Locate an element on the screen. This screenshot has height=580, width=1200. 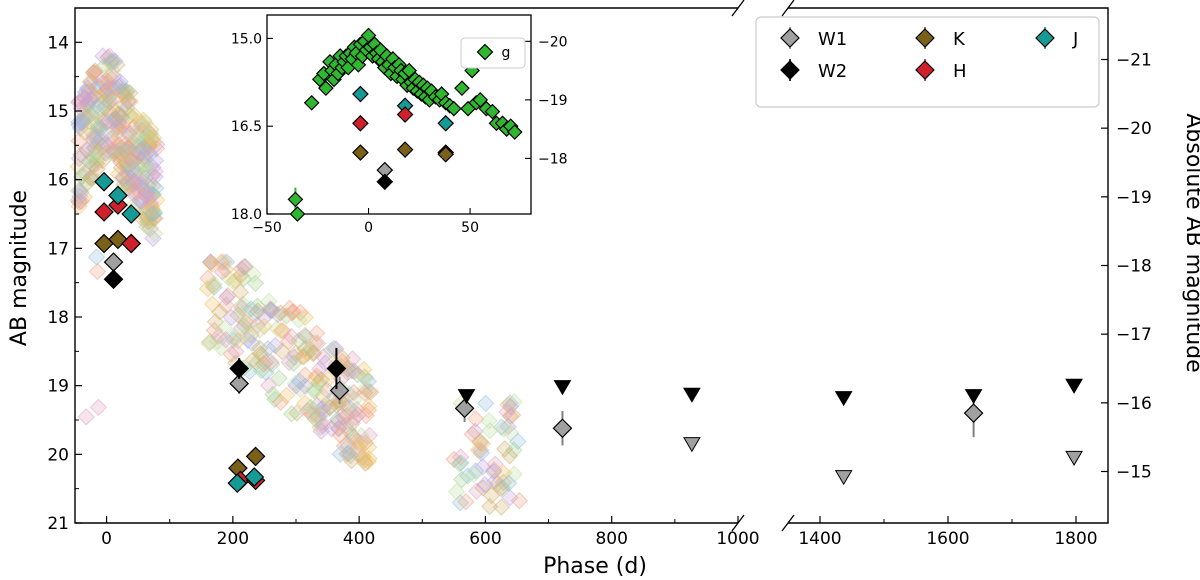
w1-upper-limits-point is located at coordinates (843, 478).